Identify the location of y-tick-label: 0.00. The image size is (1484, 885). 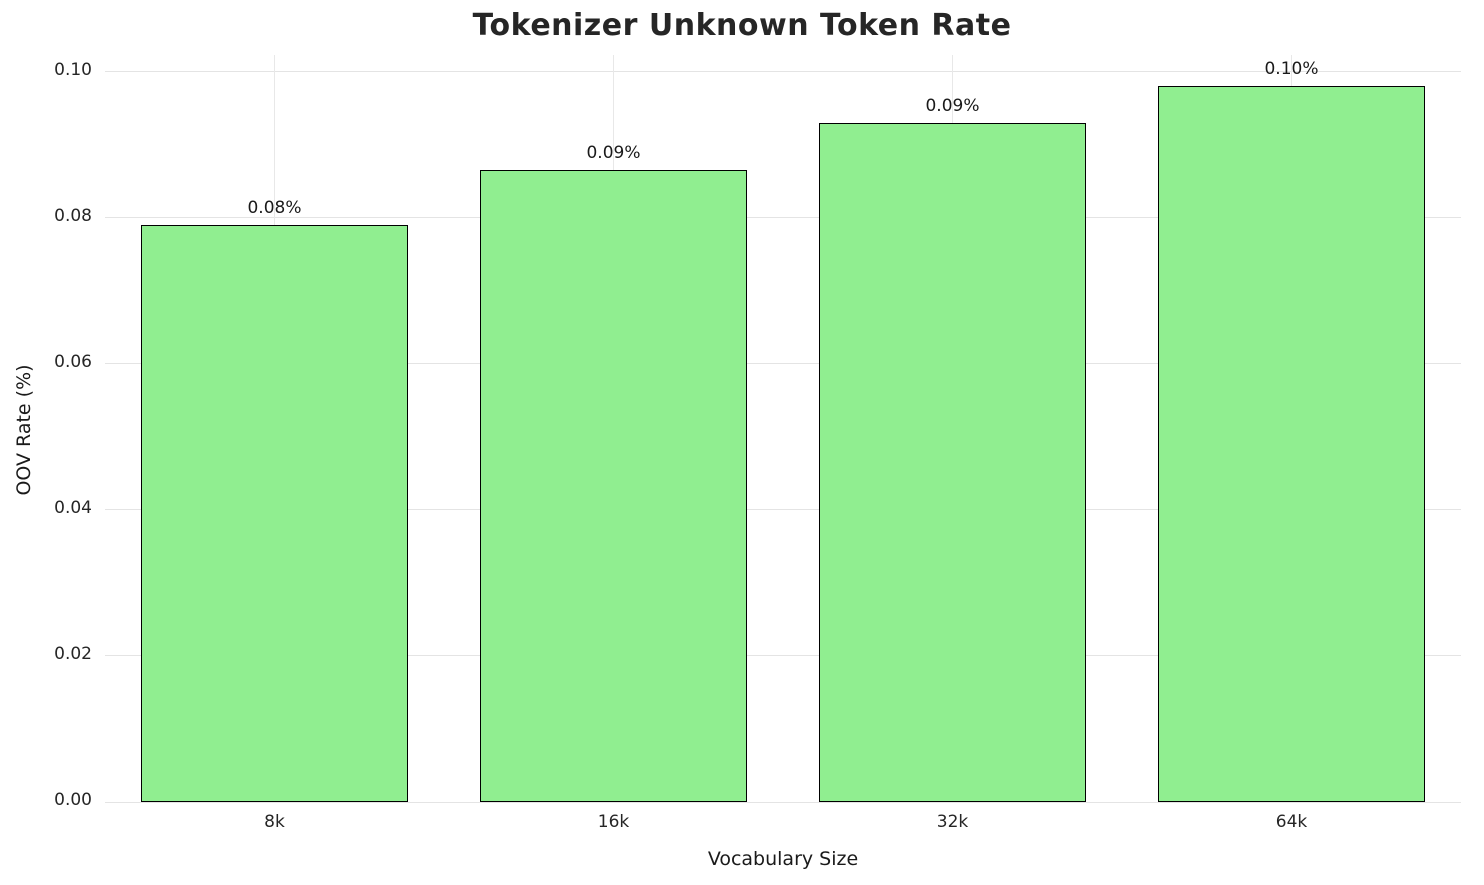
(73, 800).